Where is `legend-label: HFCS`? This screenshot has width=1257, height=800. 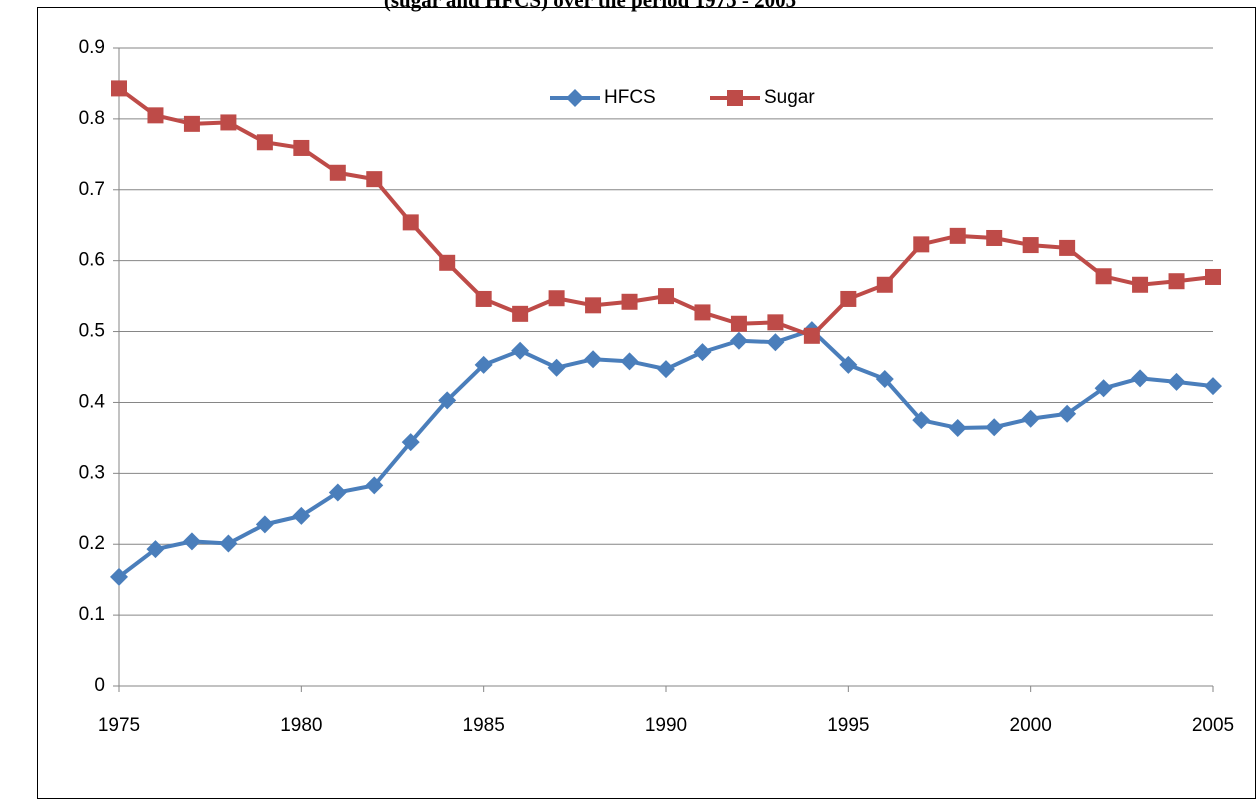 legend-label: HFCS is located at coordinates (630, 97).